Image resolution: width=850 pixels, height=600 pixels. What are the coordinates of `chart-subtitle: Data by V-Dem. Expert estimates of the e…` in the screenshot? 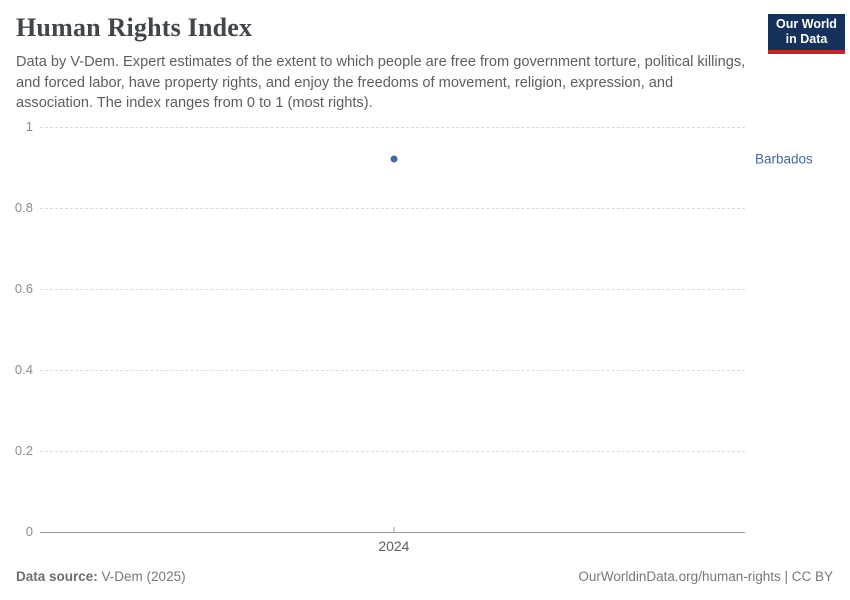 It's located at (381, 83).